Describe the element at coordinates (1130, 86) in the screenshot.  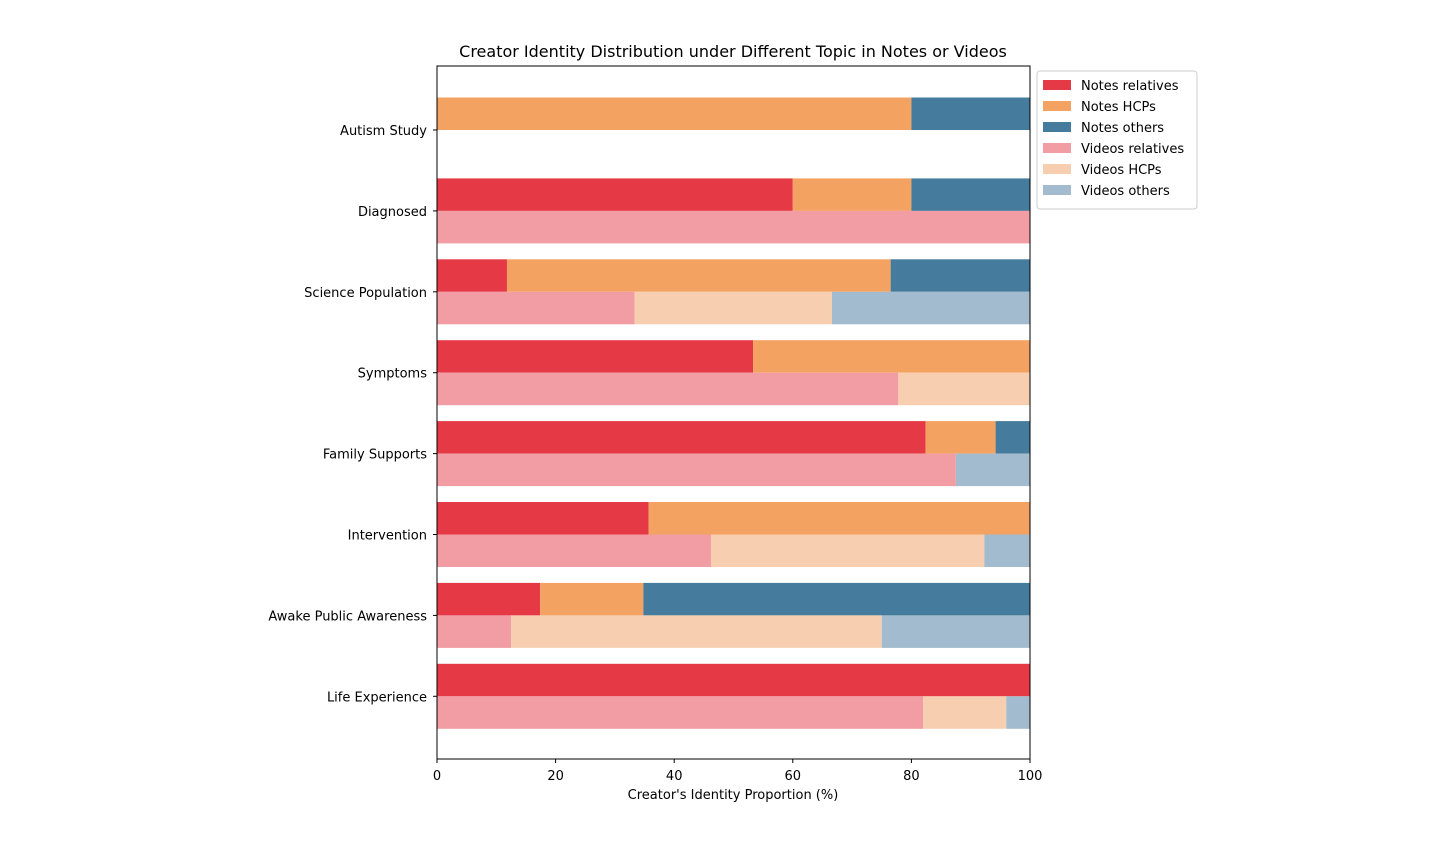
I see `legend-label-0: Notes relatives` at that location.